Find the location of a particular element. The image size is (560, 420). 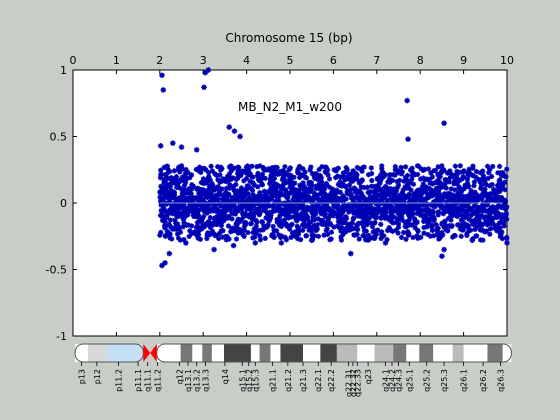

x-tick-label: 8 is located at coordinates (420, 60).